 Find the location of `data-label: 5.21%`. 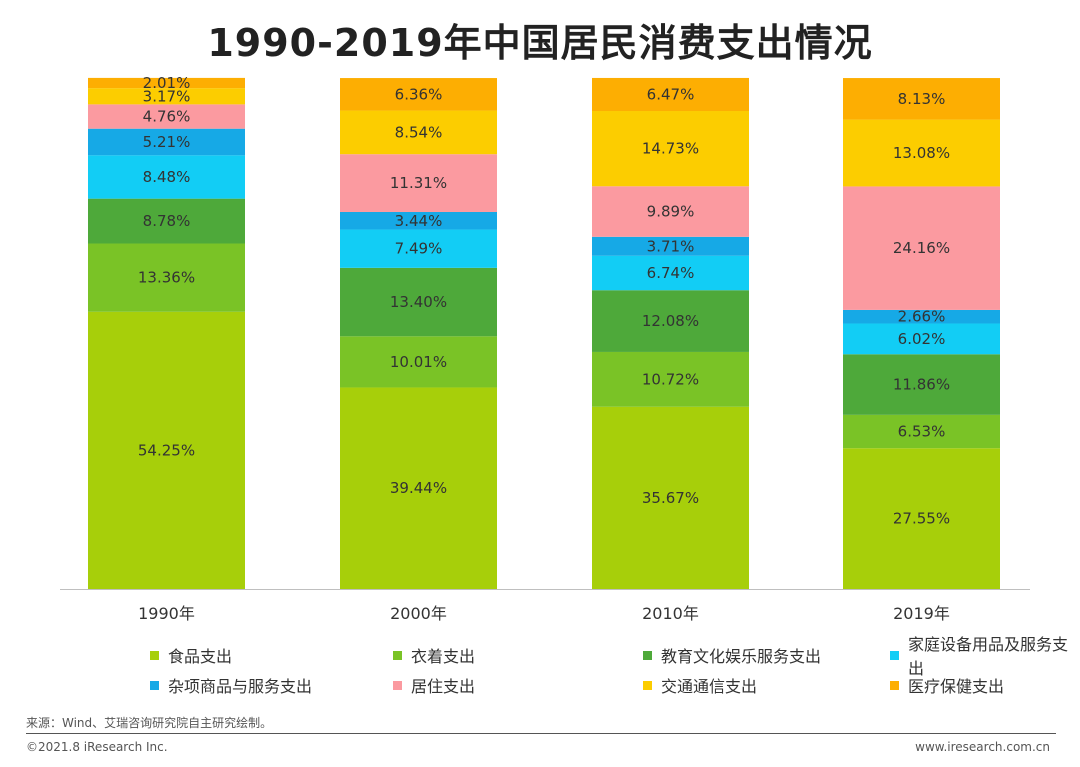

data-label: 5.21% is located at coordinates (167, 142).